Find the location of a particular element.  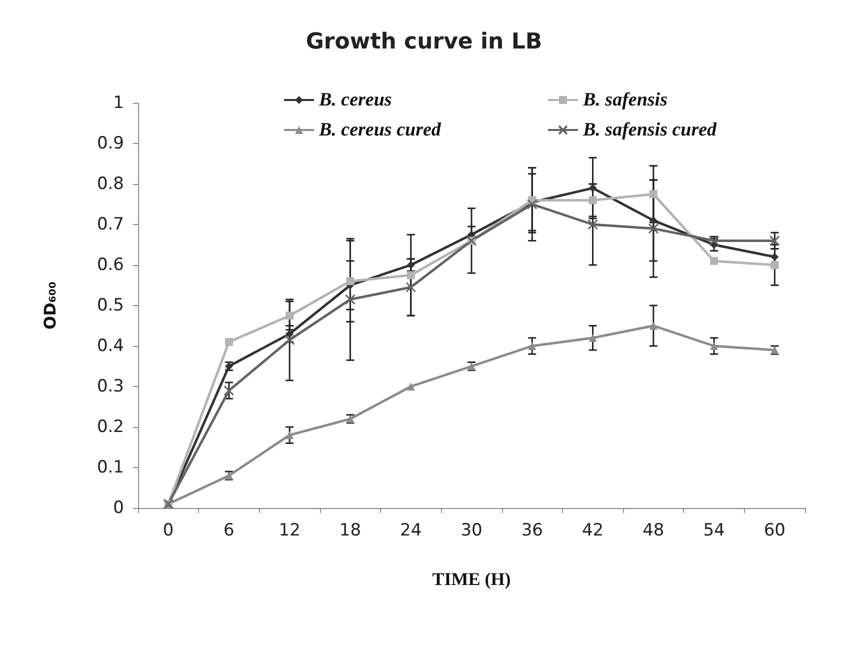

x-tick-label: 36 is located at coordinates (532, 530).